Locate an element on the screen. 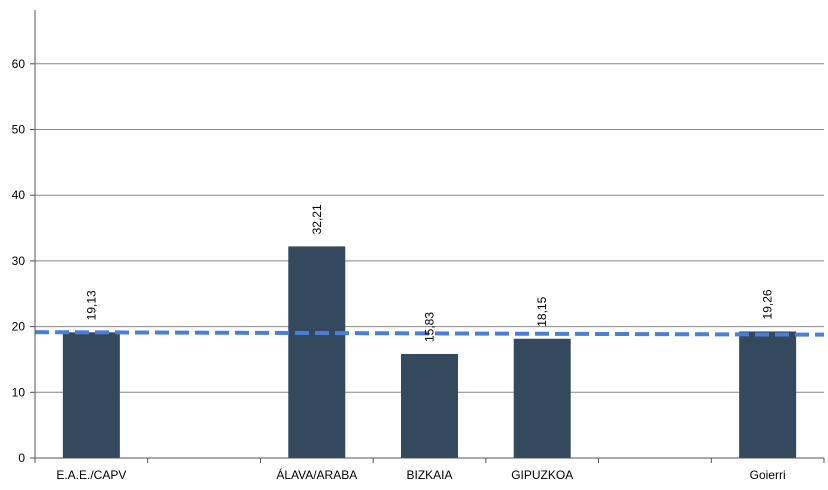 The image size is (828, 490). data-label: 15,83 is located at coordinates (430, 327).